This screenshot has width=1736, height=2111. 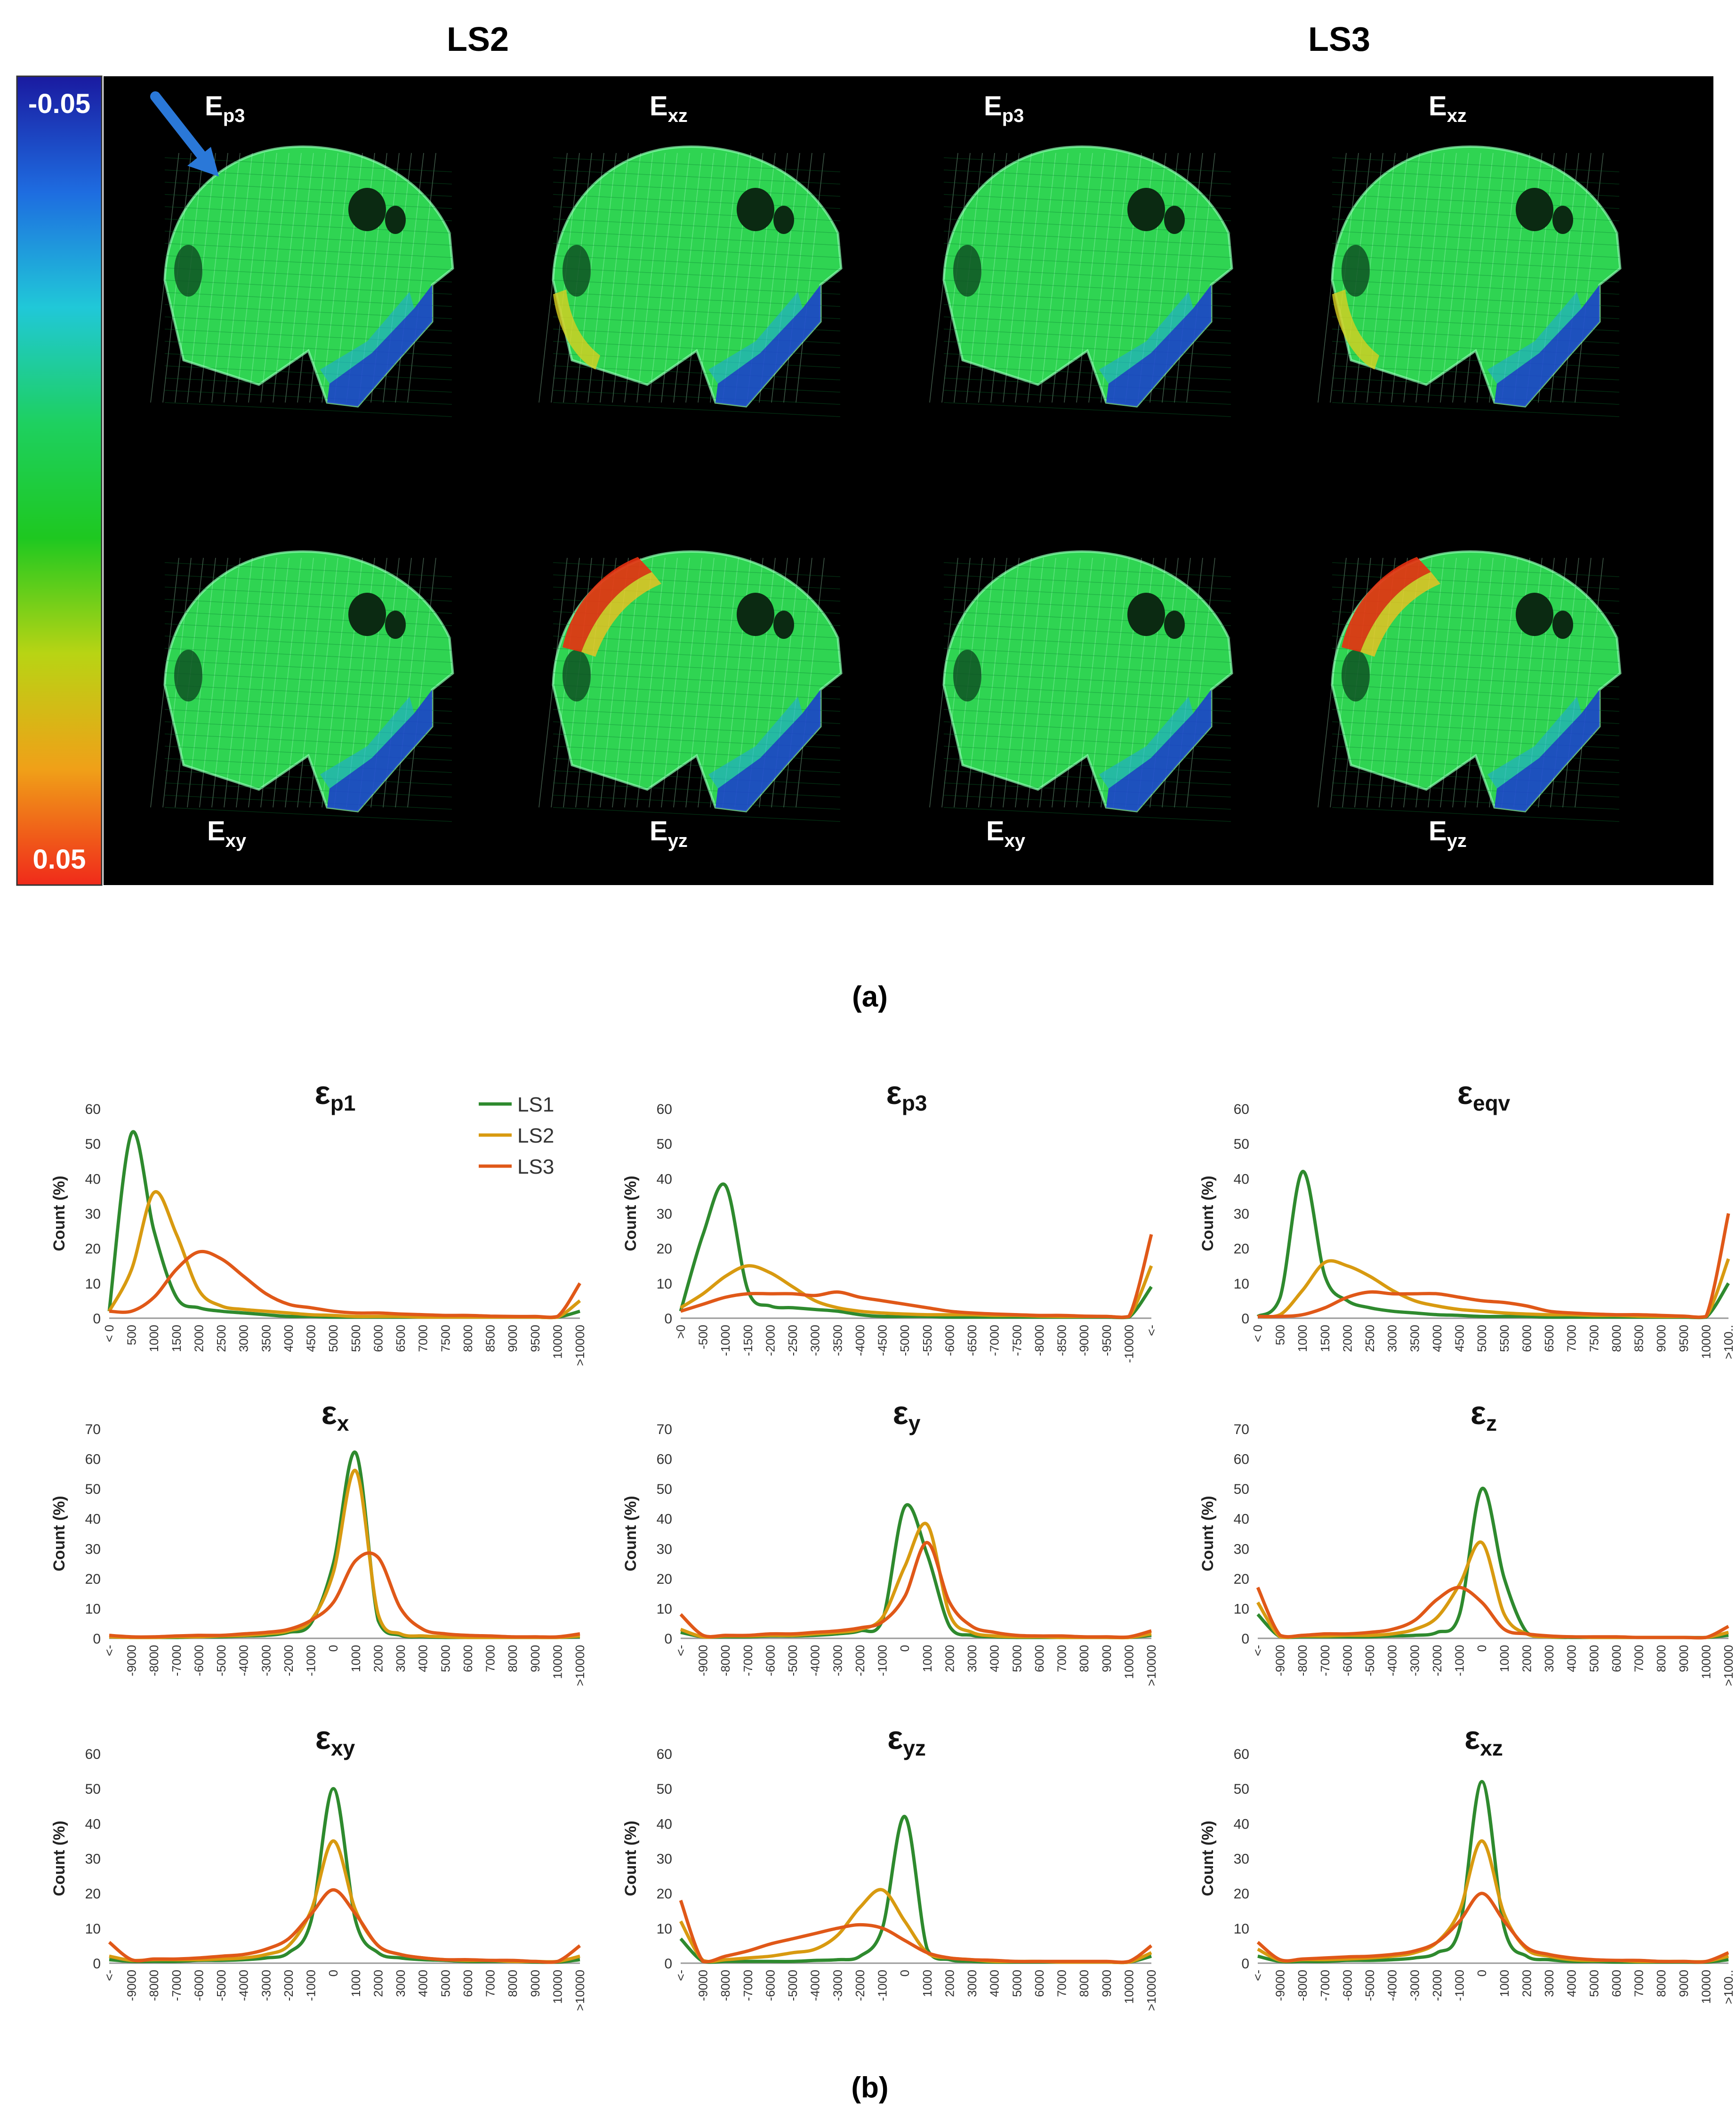 I want to click on x-tick-label: 1500, so click(x=176, y=1338).